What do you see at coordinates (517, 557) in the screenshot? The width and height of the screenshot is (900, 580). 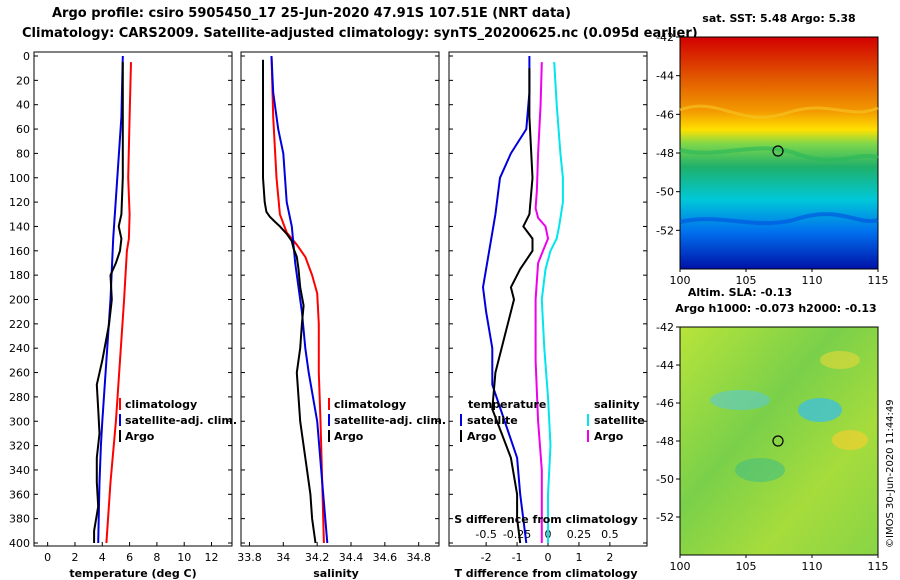 I see `x-tick-label: -1` at bounding box center [517, 557].